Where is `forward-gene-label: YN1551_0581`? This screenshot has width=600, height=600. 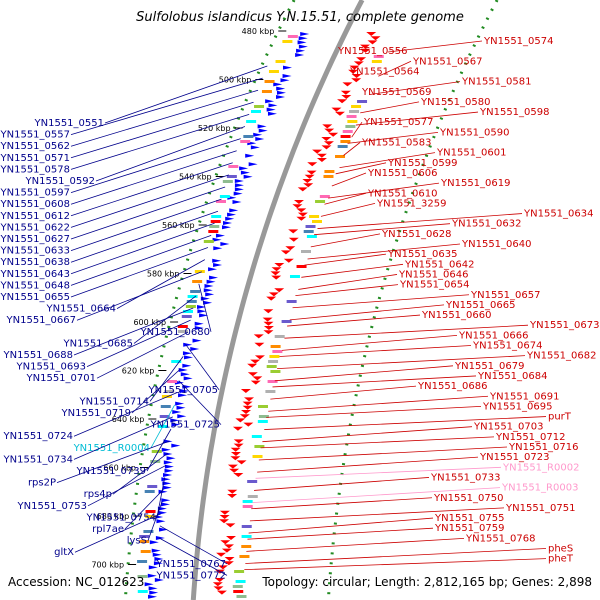 forward-gene-label: YN1551_0581 is located at coordinates (496, 82).